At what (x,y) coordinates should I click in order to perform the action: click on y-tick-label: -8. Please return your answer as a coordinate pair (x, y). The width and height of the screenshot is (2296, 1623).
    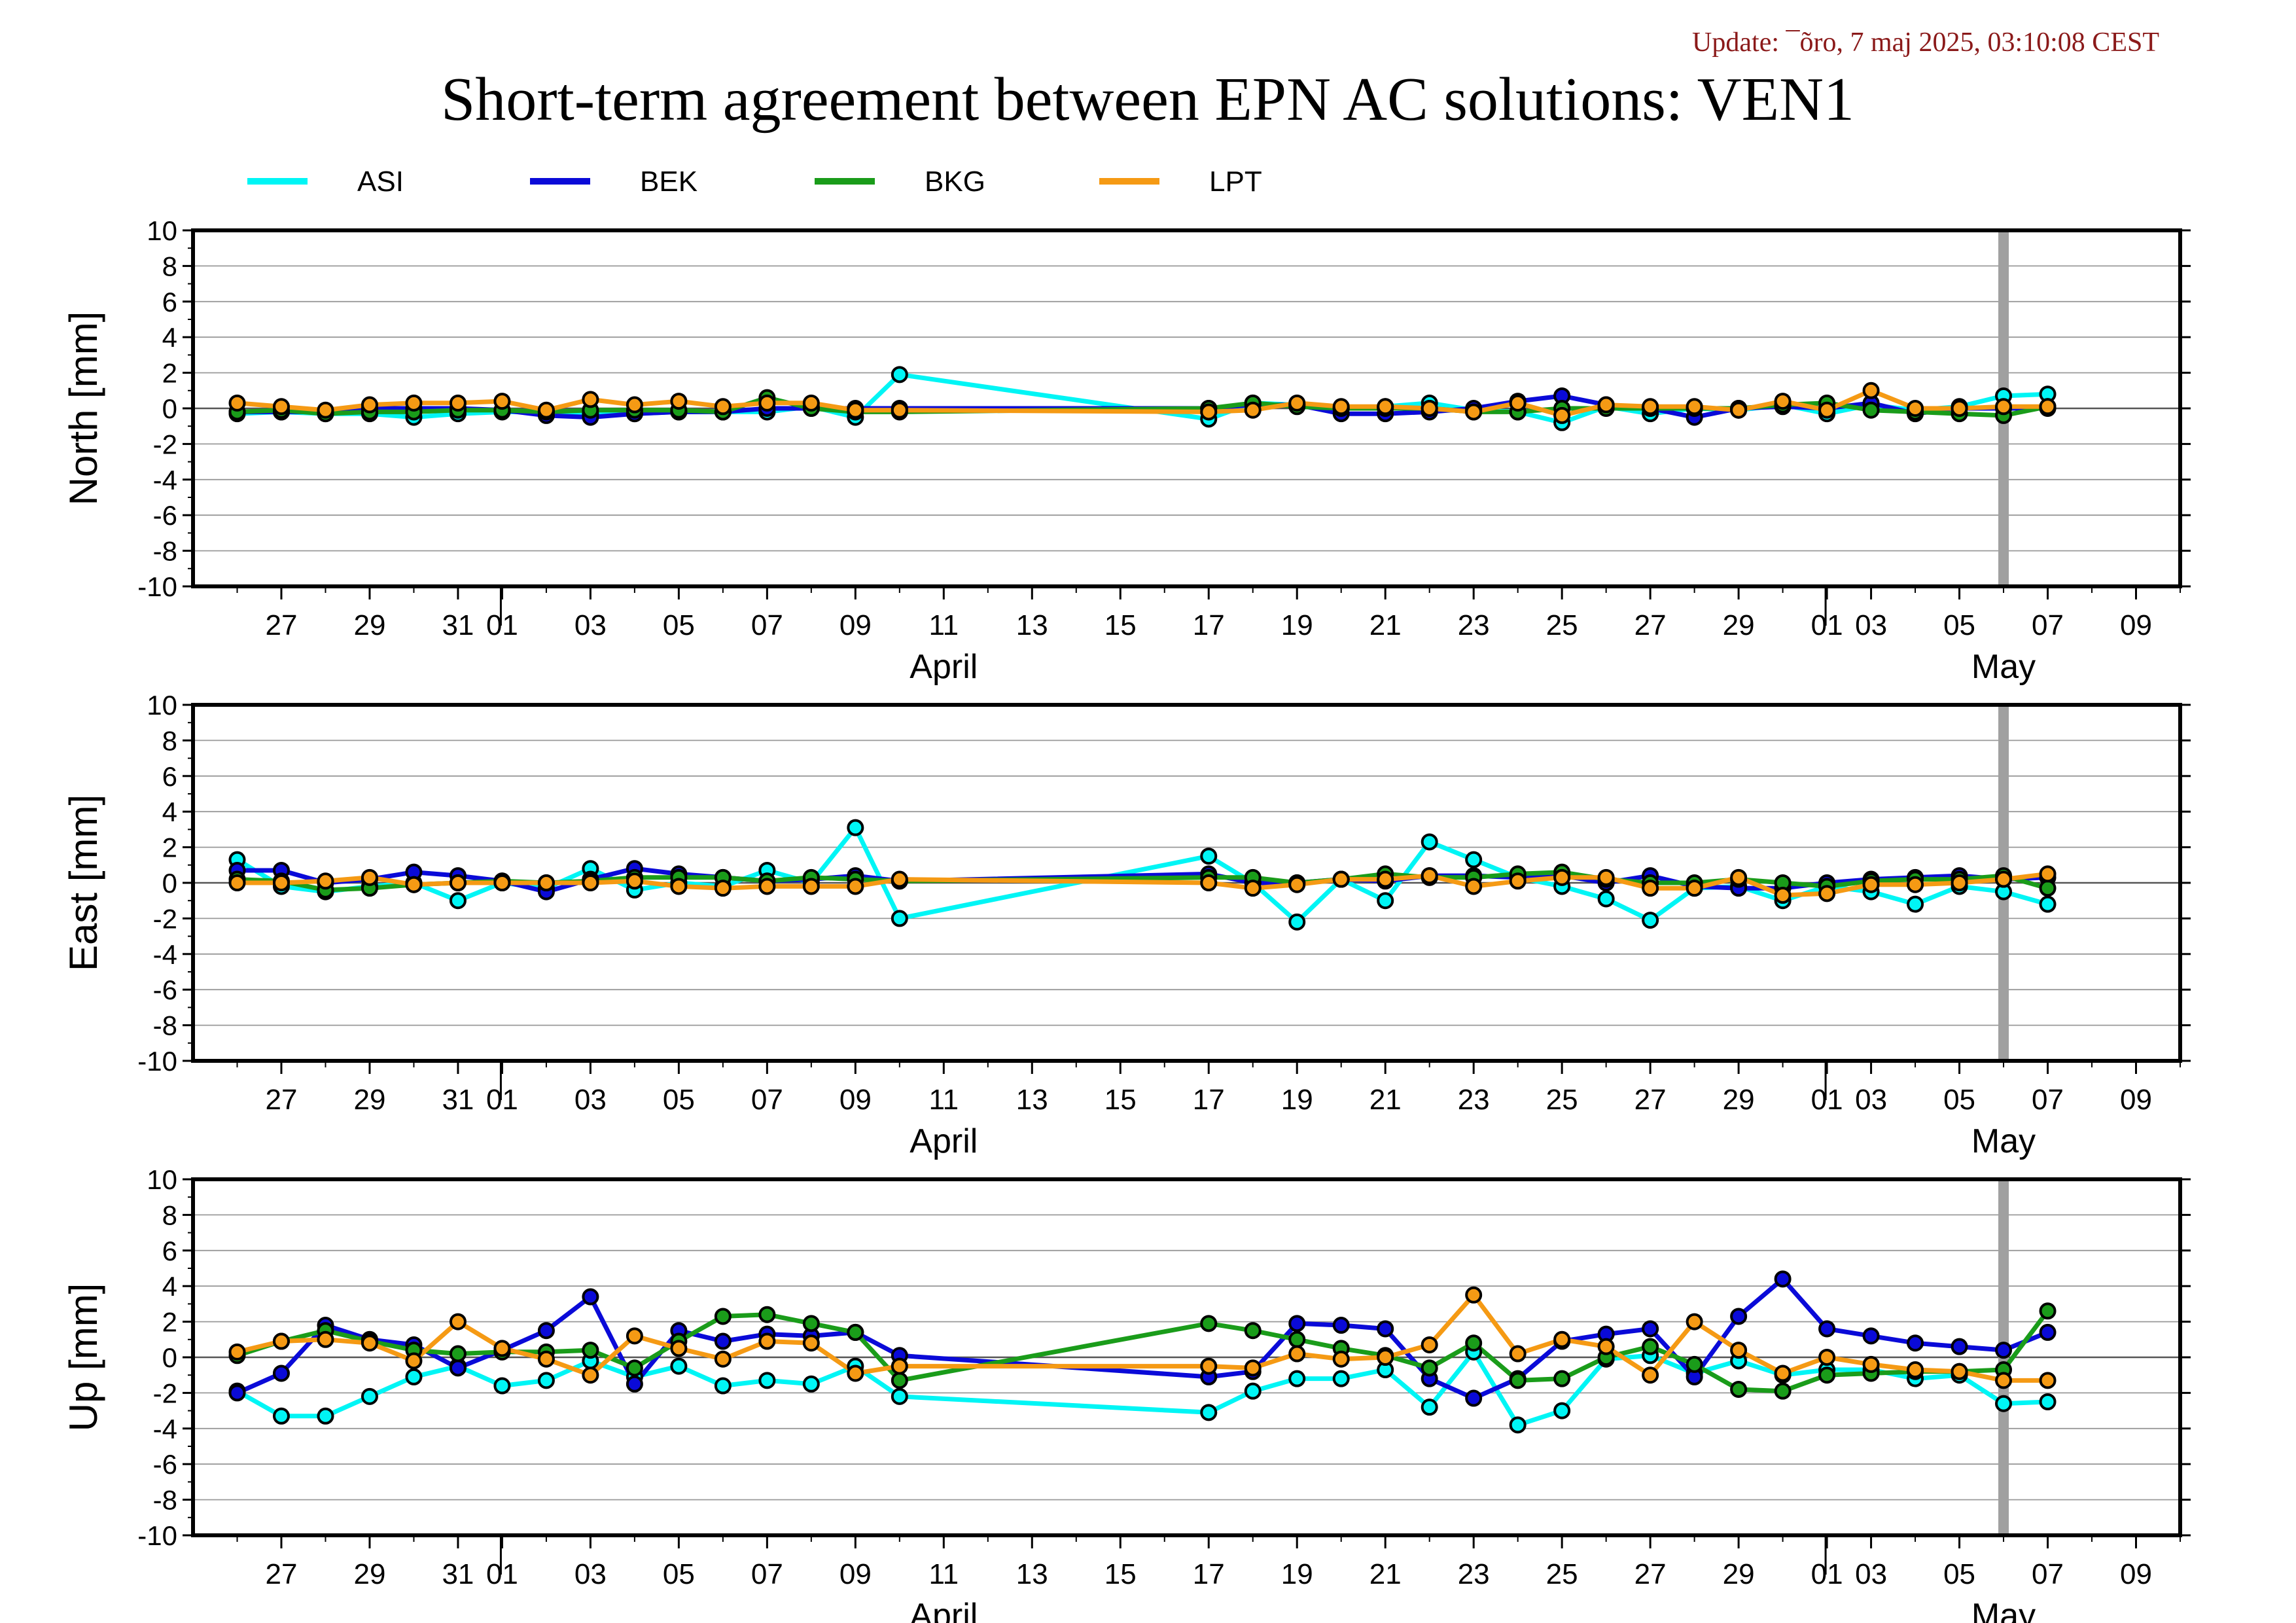
    Looking at the image, I should click on (165, 1500).